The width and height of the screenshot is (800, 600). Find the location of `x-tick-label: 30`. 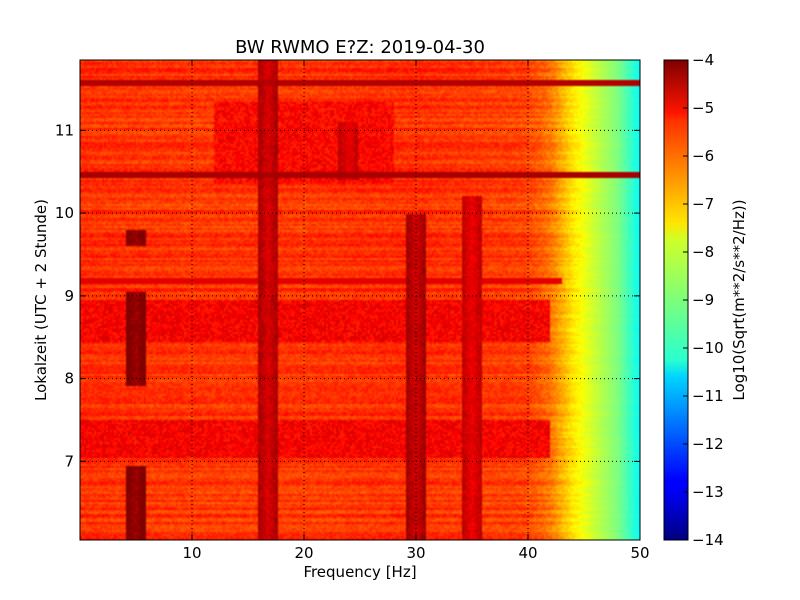

x-tick-label: 30 is located at coordinates (415, 553).